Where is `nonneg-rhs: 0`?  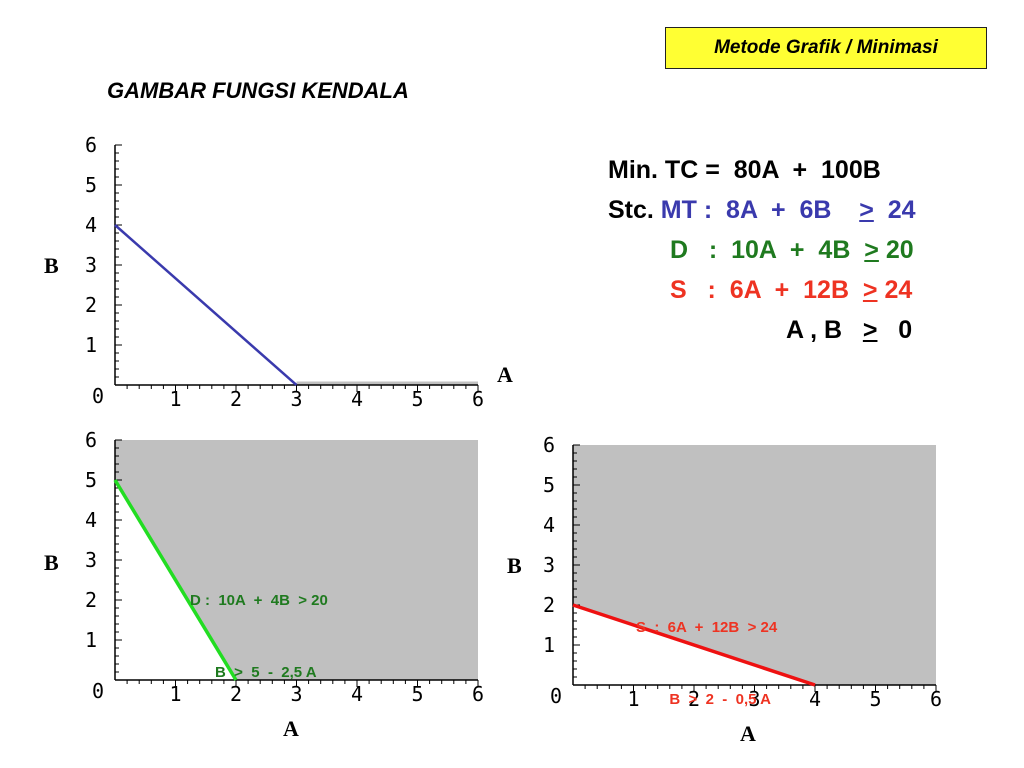
nonneg-rhs: 0 is located at coordinates (895, 330).